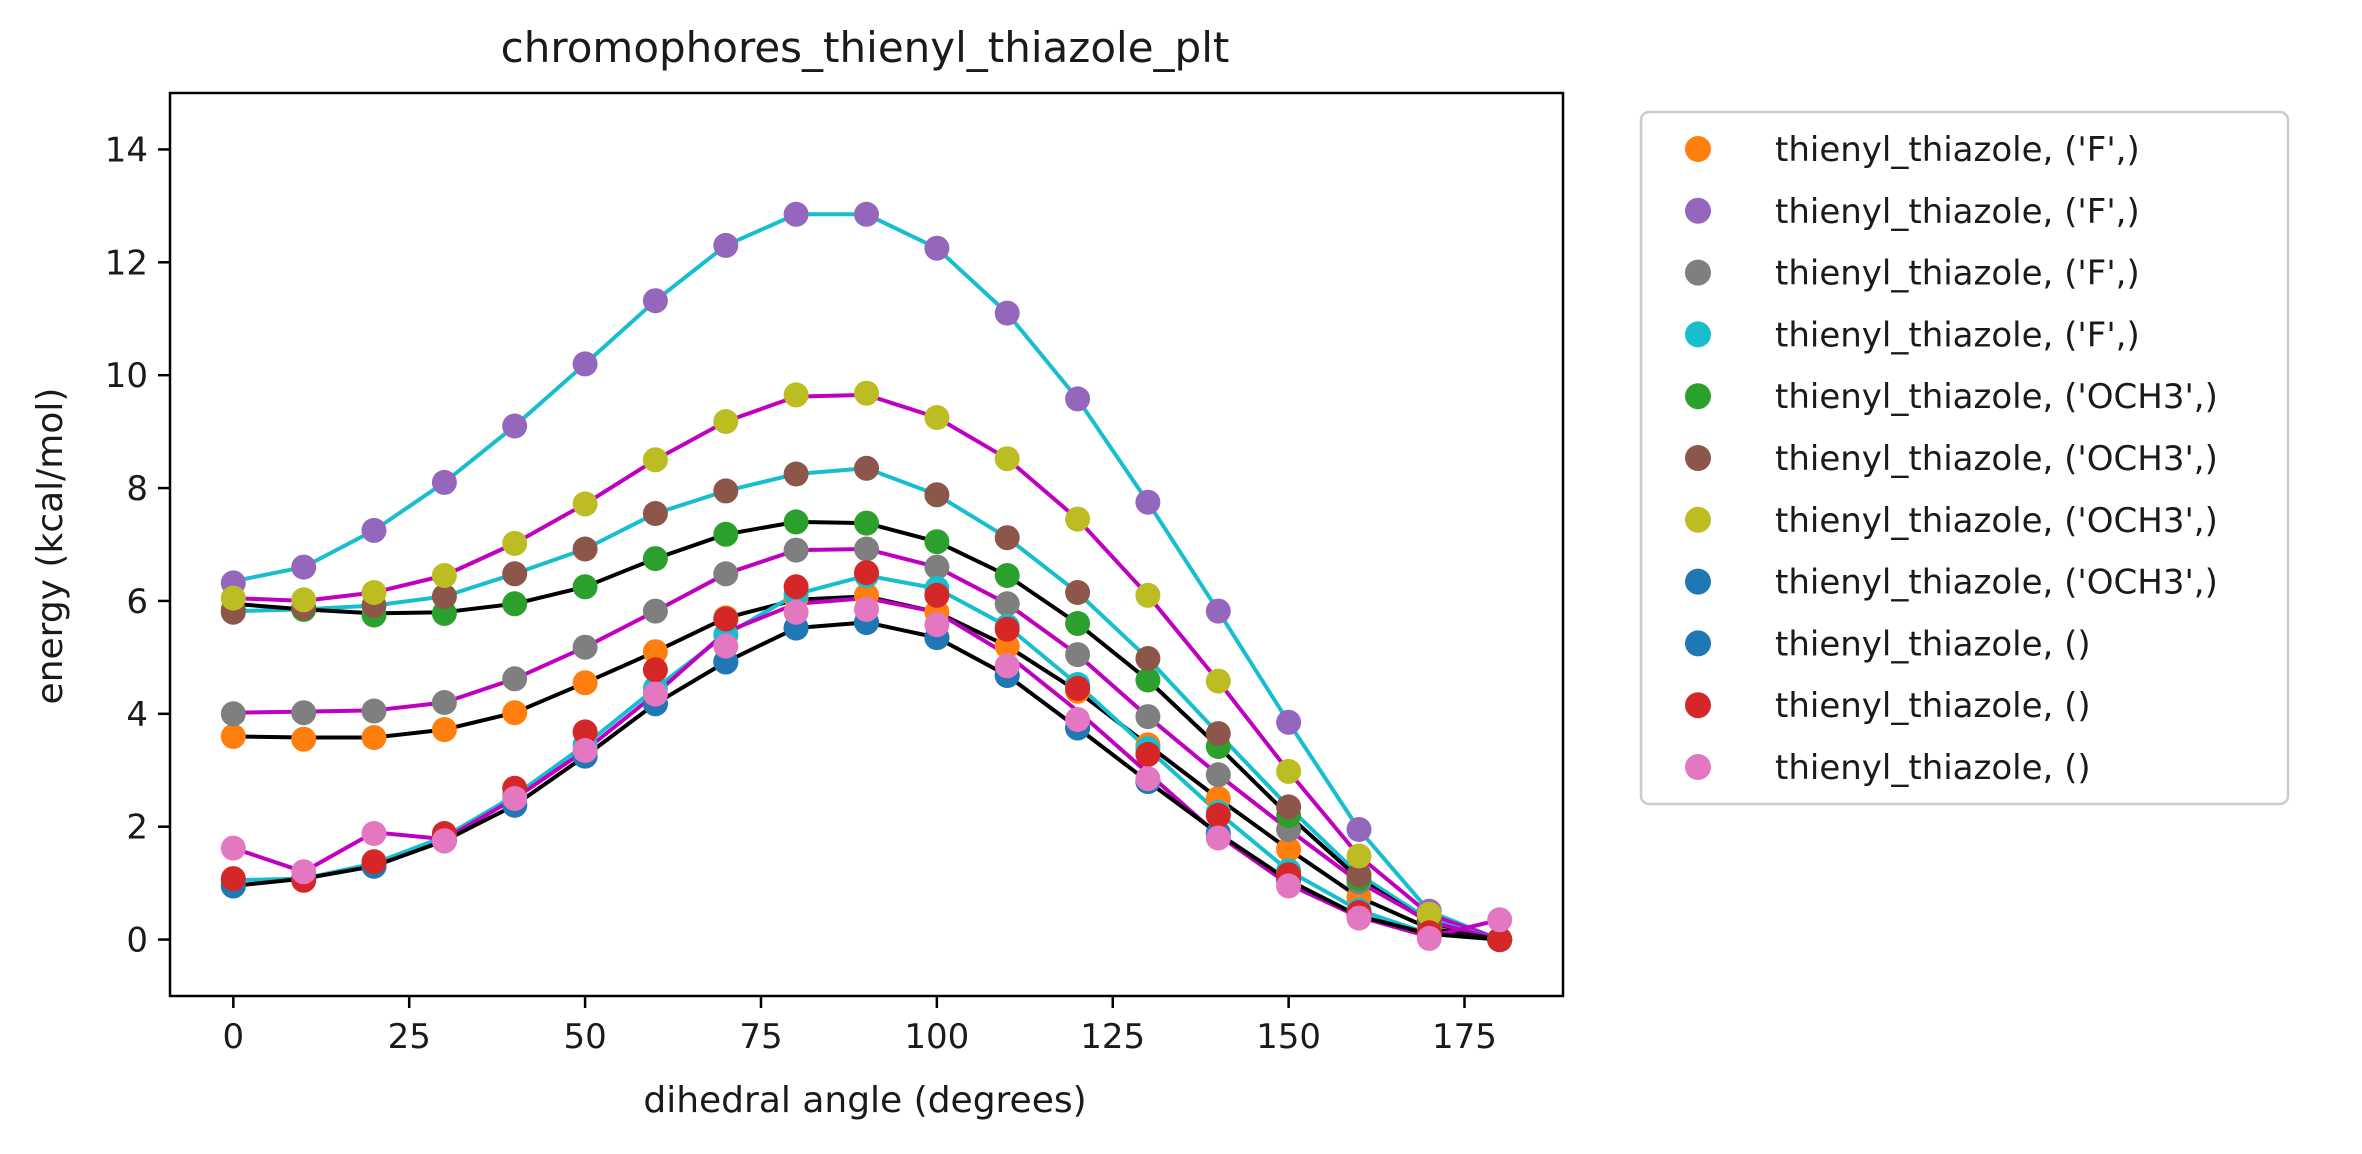  I want to click on y-tick-label-0: 0, so click(137, 941).